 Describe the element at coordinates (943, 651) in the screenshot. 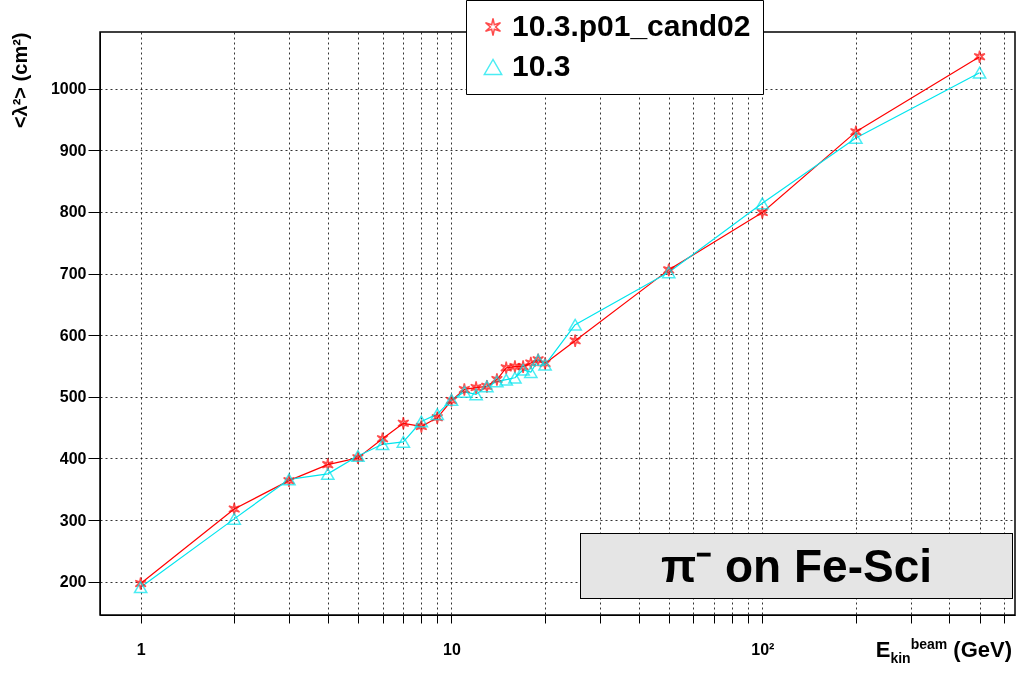

I see `x-axis-title: E$_{kin}$$^{beam}$ (GeV)` at that location.